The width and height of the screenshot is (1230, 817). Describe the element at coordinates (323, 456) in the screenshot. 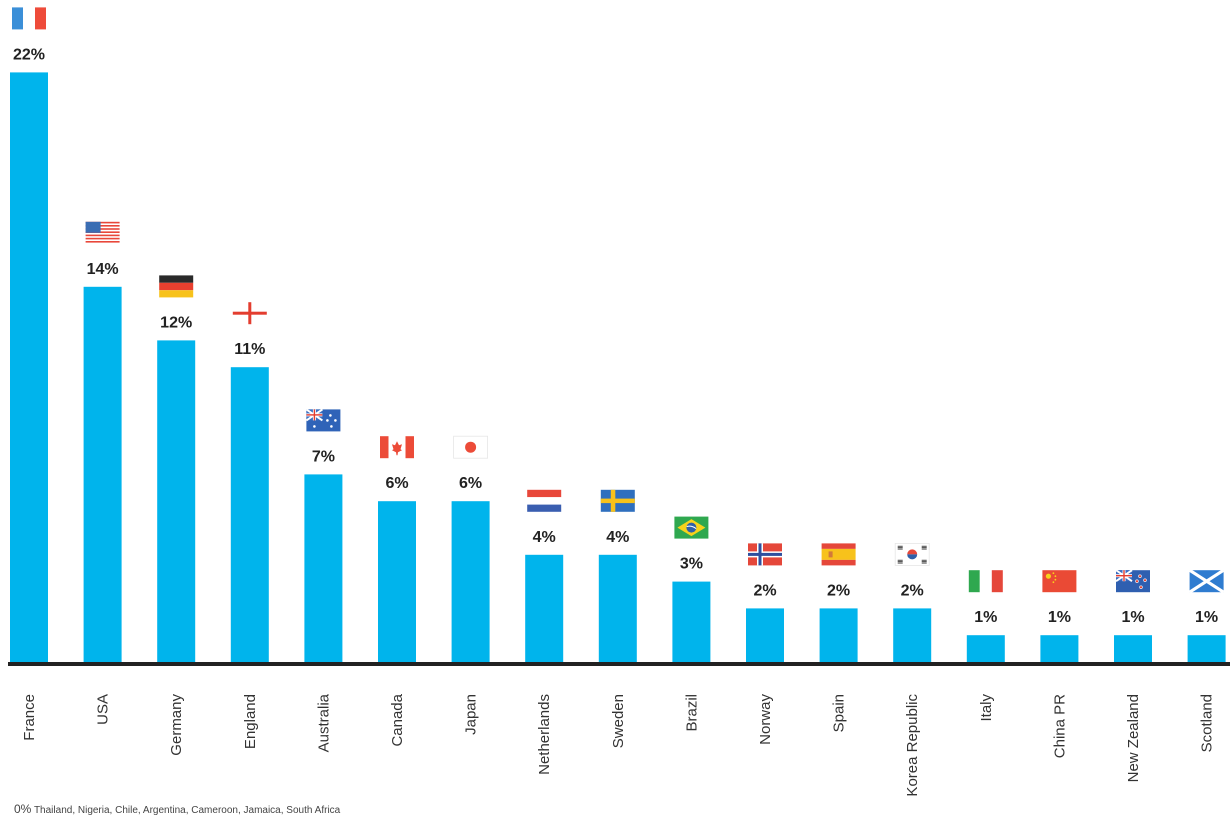

I see `value-label-australia: 7%` at that location.